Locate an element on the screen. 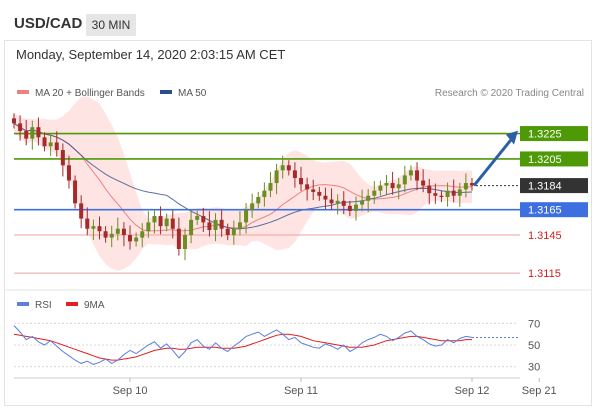 This screenshot has width=594, height=412. rsi-plot: 70 50 30 is located at coordinates (276, 346).